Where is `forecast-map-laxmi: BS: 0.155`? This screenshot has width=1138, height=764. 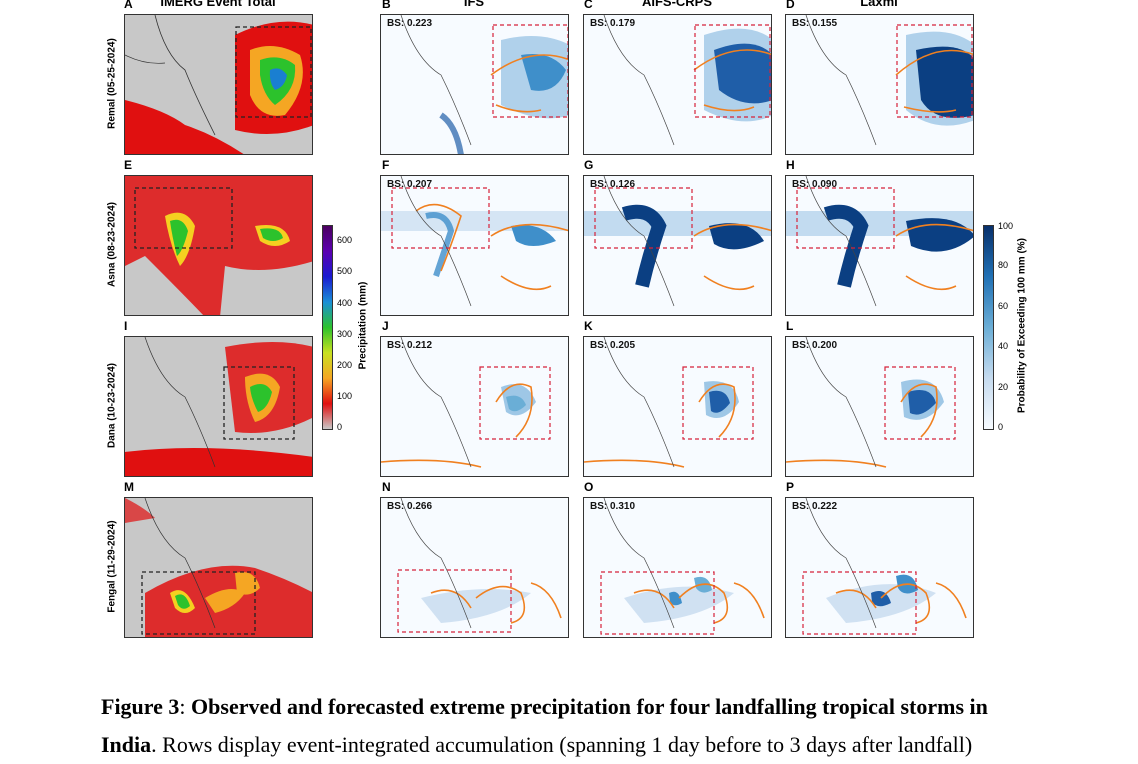 forecast-map-laxmi: BS: 0.155 is located at coordinates (879, 84).